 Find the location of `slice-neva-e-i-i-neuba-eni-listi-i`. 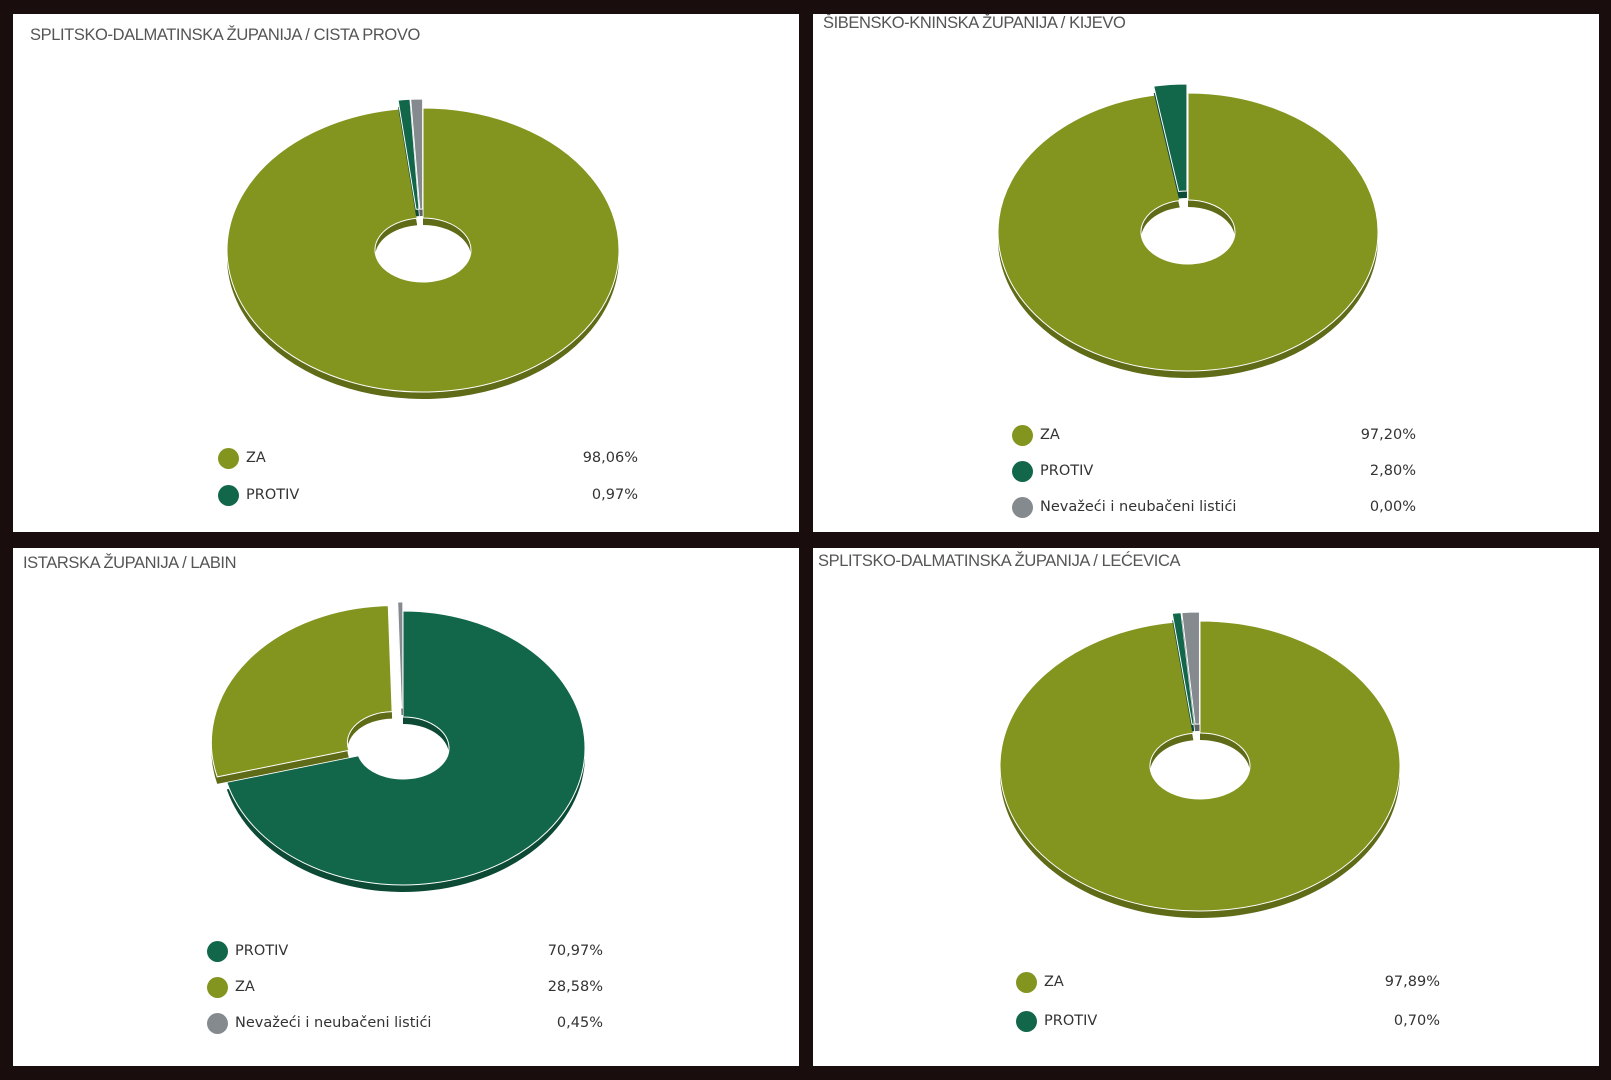

slice-neva-e-i-i-neuba-eni-listi-i is located at coordinates (400, 658).